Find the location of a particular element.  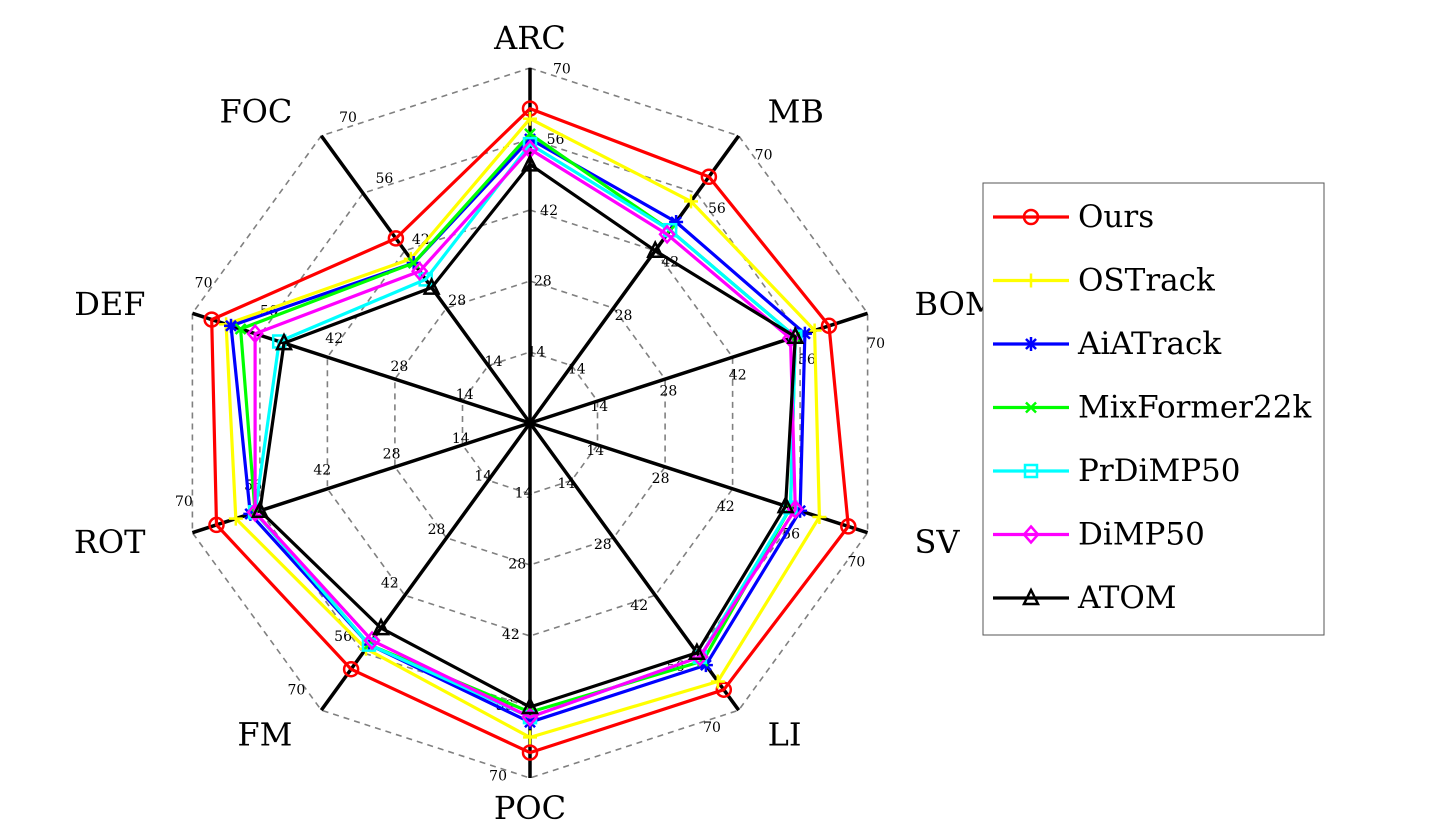

point-ours-def is located at coordinates (211, 319).